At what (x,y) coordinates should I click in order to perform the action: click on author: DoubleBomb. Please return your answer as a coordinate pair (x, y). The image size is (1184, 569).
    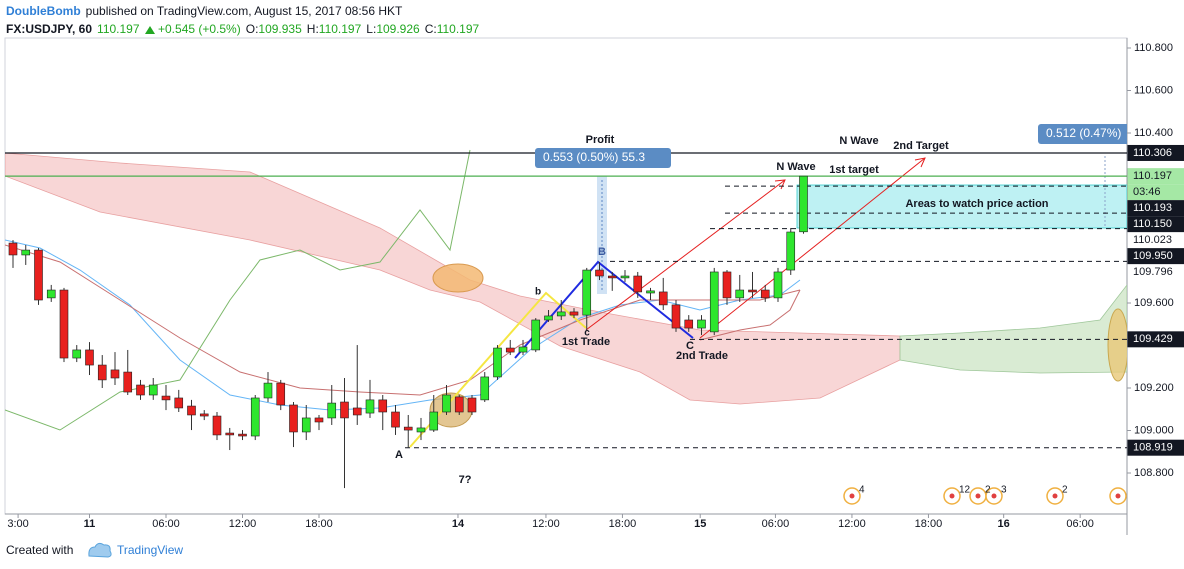
    Looking at the image, I should click on (43, 11).